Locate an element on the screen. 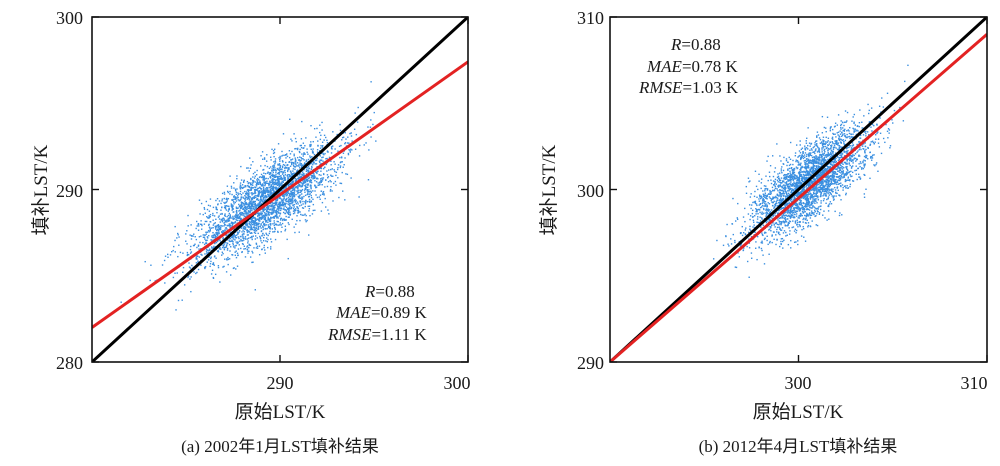  stats-a: R=0.88 MAE=0.89 K RMSE=1.11 K is located at coordinates (377, 313).